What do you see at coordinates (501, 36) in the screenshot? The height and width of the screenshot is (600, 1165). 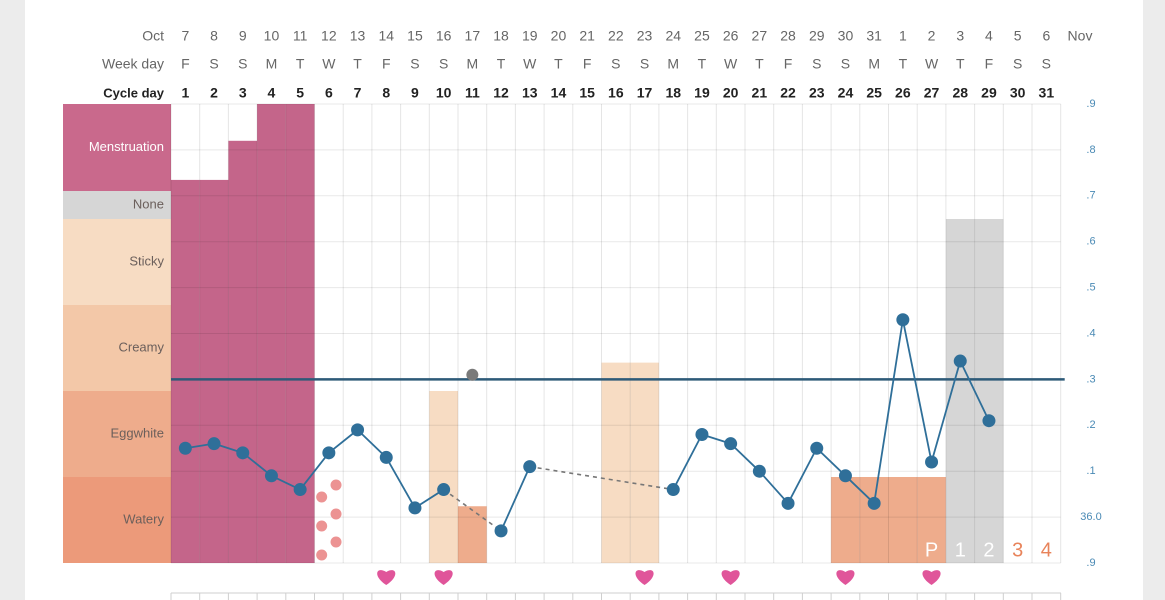 I see `date-label: 18` at bounding box center [501, 36].